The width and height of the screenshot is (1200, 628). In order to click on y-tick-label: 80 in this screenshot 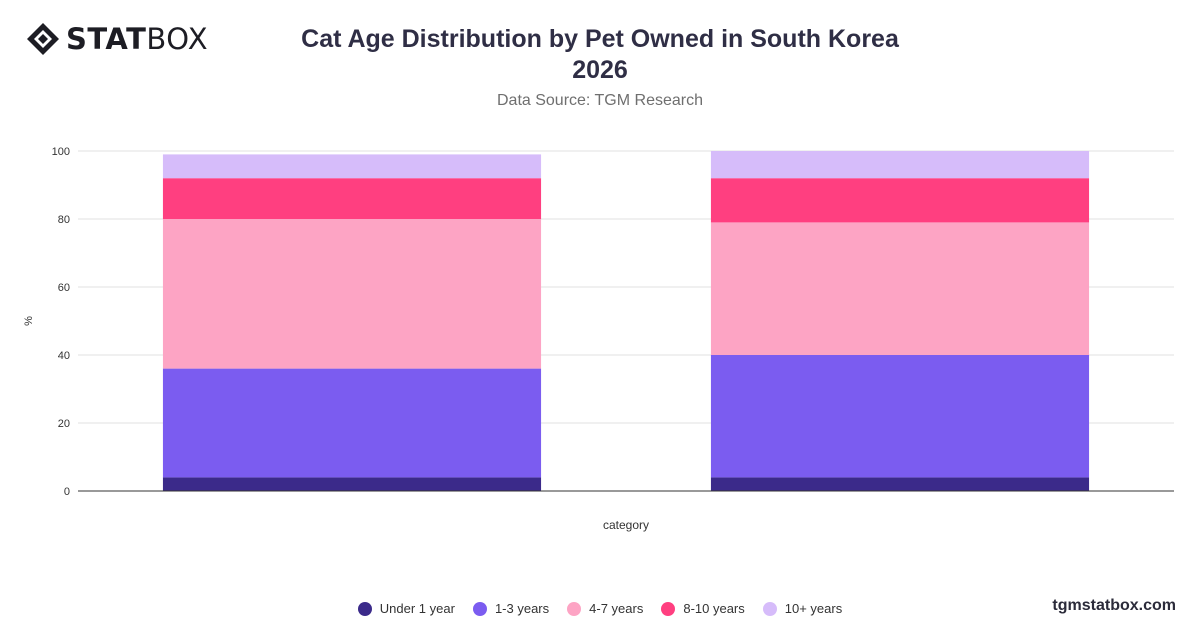, I will do `click(64, 220)`.